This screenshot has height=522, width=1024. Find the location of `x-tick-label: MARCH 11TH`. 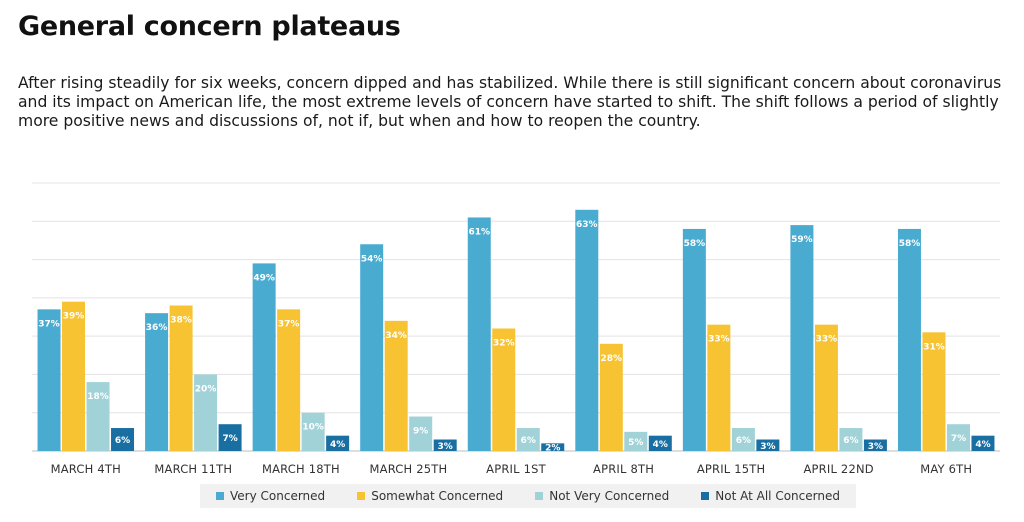

x-tick-label: MARCH 11TH is located at coordinates (193, 469).